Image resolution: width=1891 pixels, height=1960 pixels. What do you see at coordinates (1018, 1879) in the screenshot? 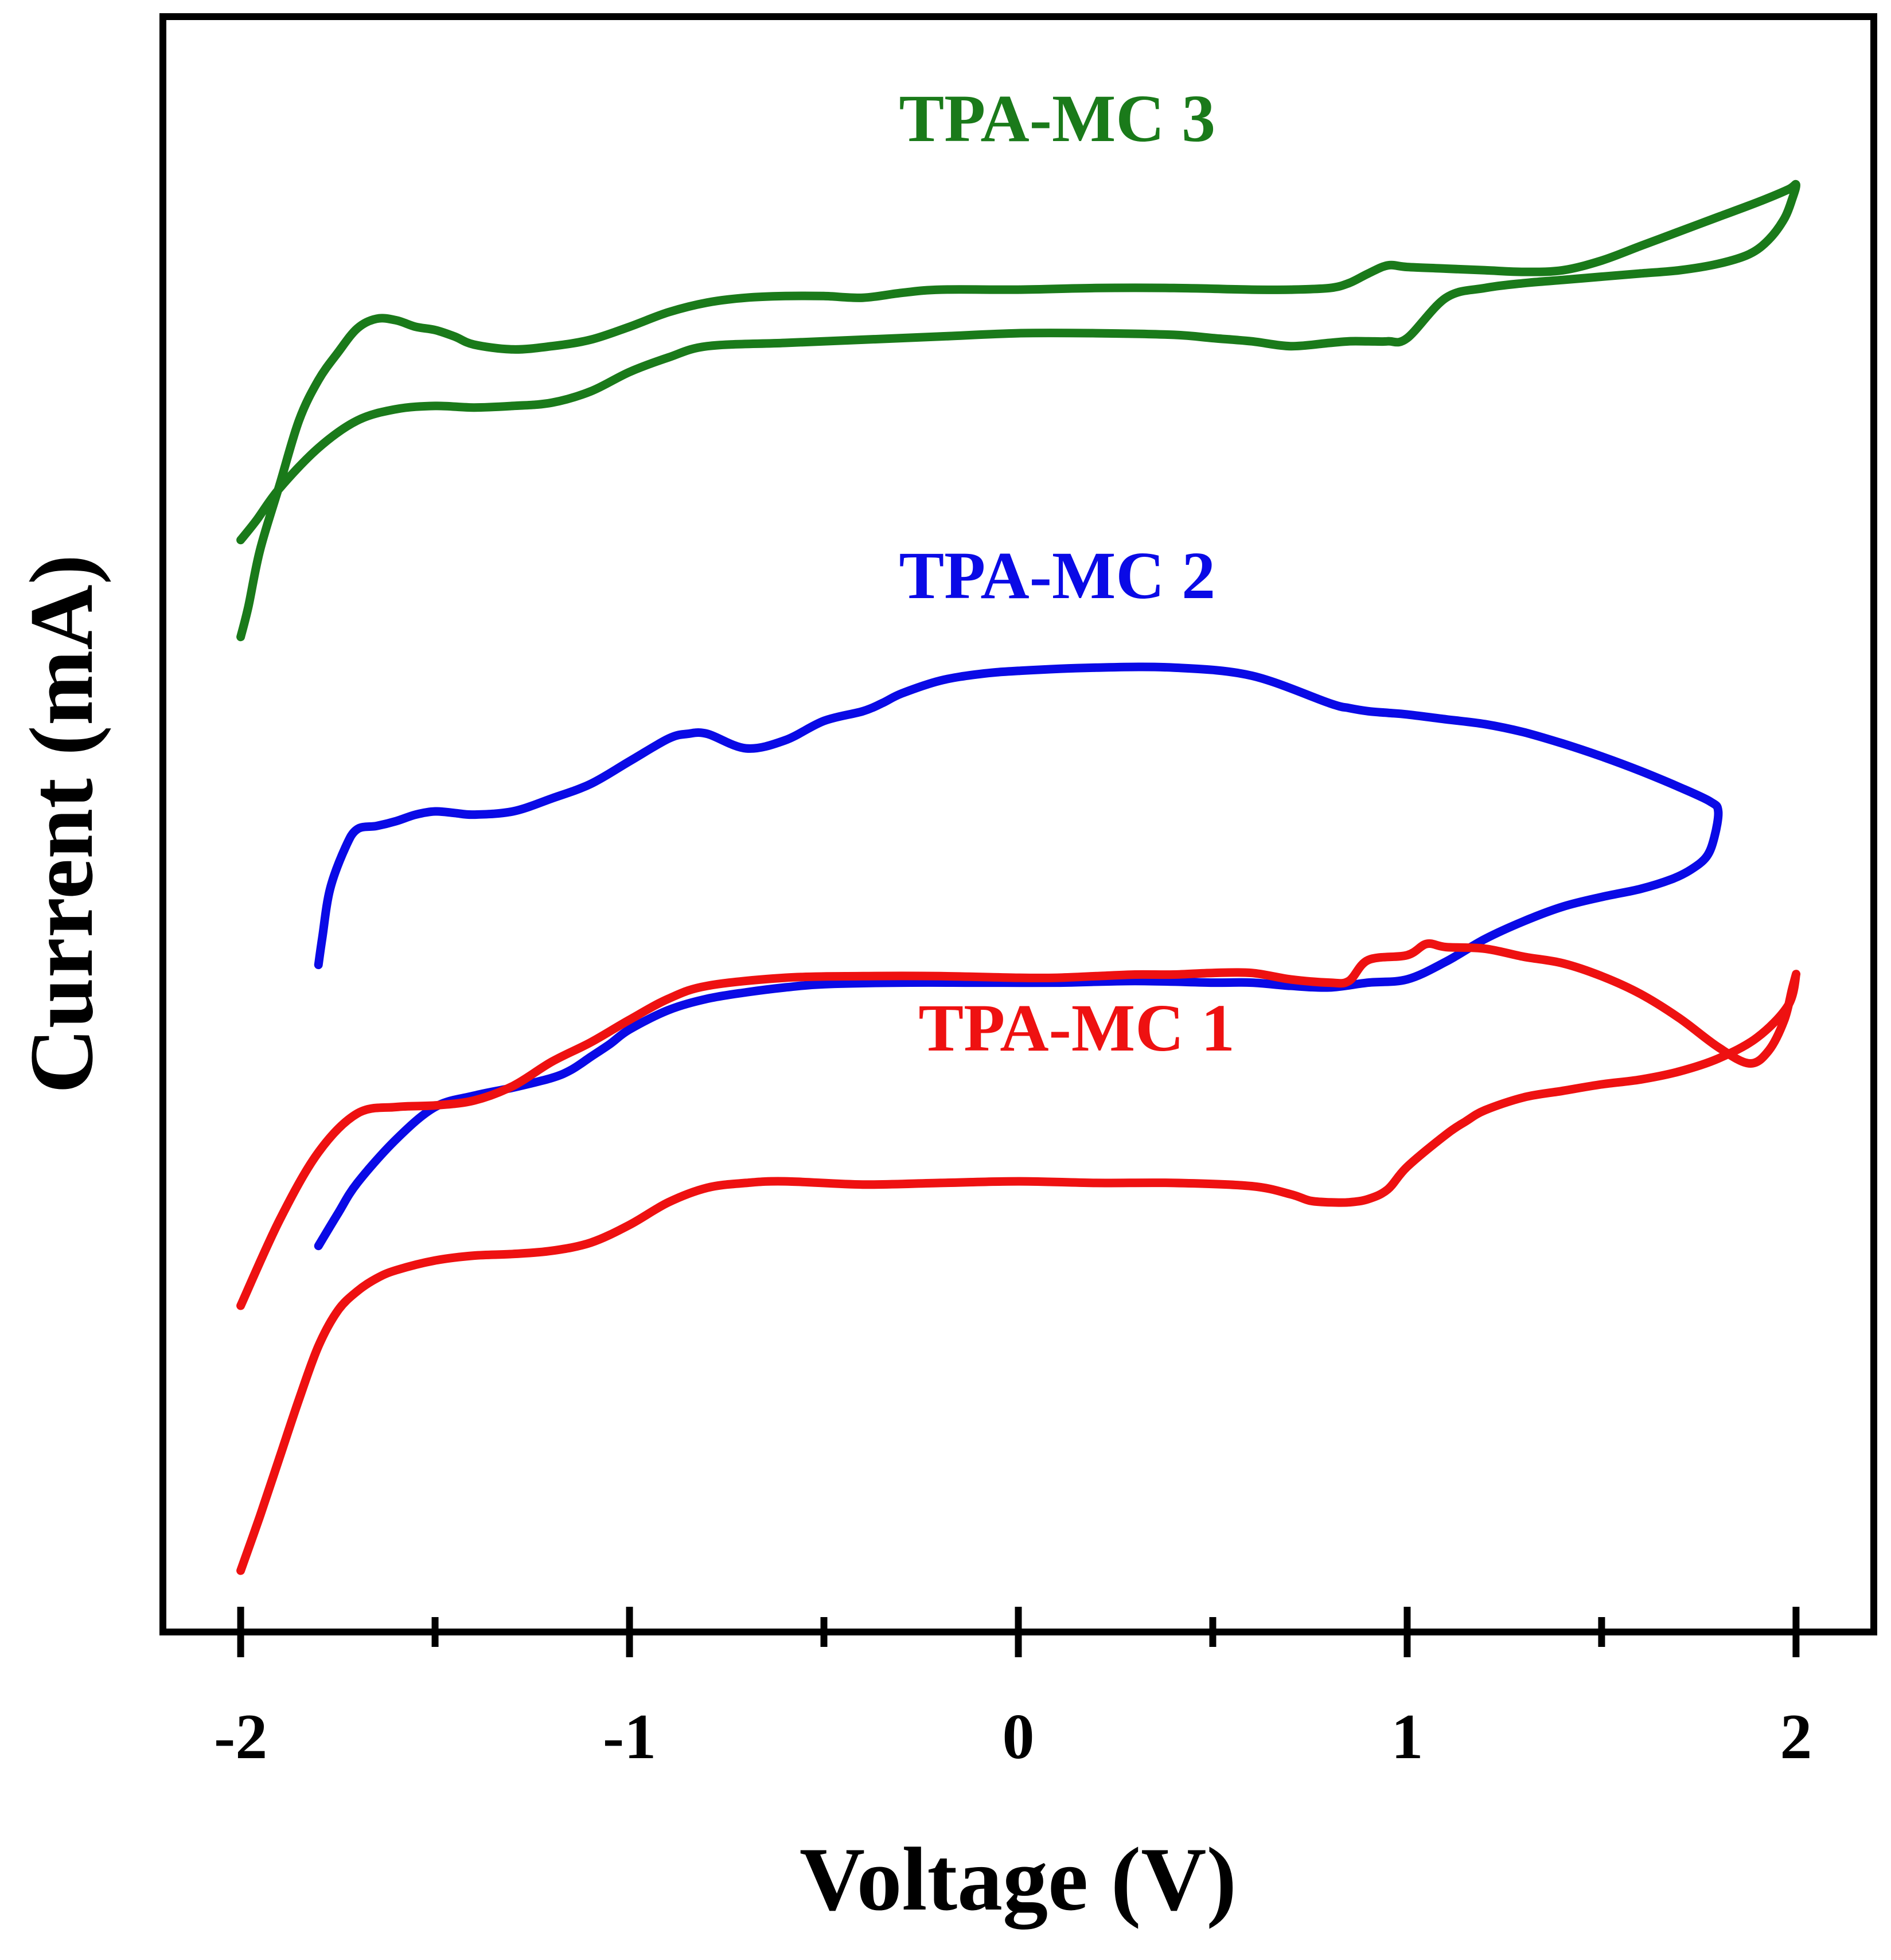
I see `x-axis-title: Voltage (V)` at bounding box center [1018, 1879].